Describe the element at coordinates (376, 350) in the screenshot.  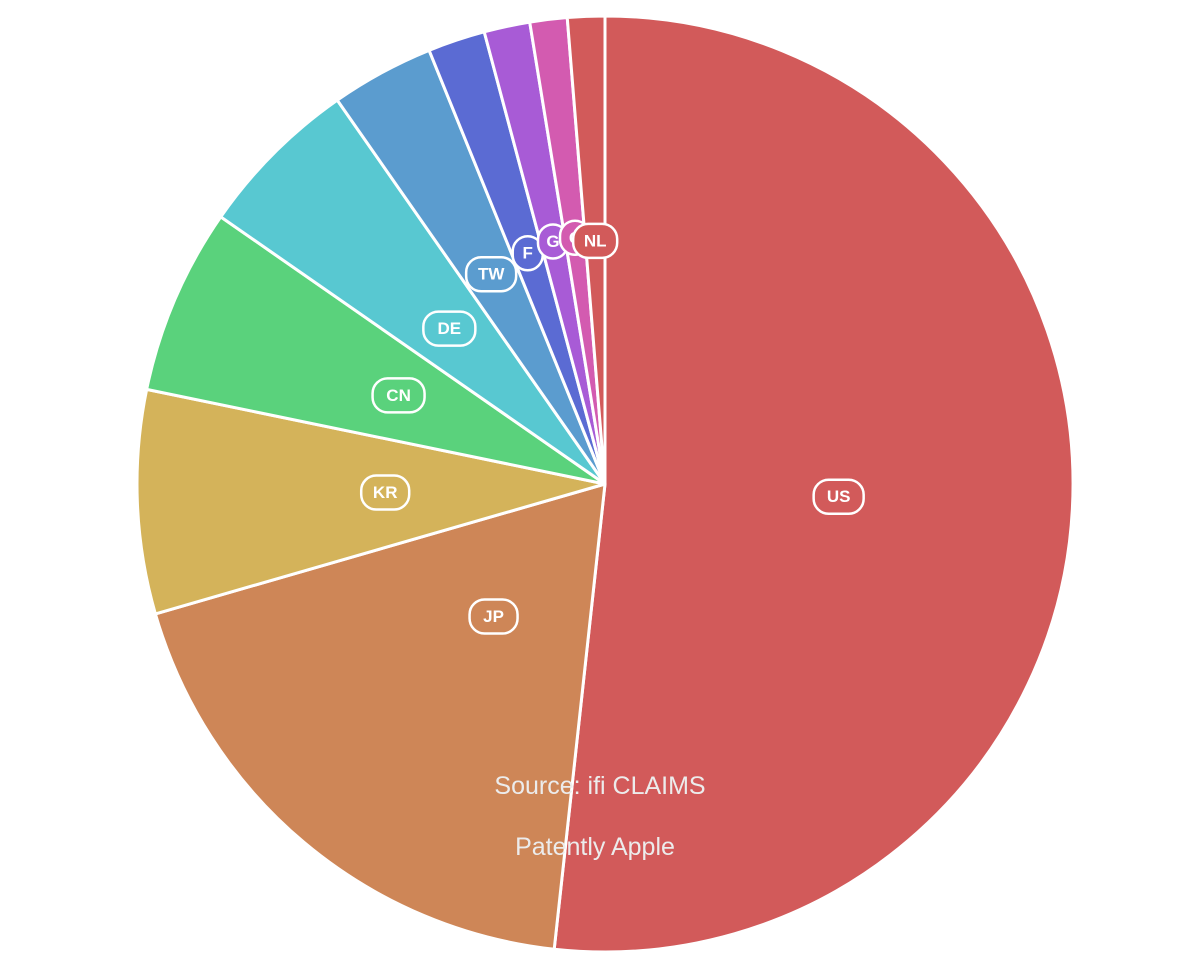
I see `pie-slice-cn` at that location.